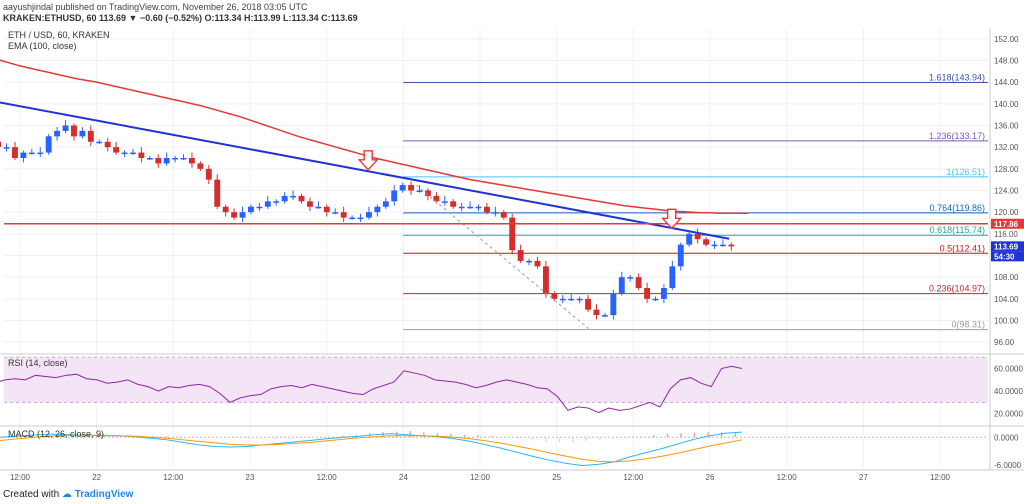  I want to click on fib-level-label: 1.236(133.17), so click(957, 136).